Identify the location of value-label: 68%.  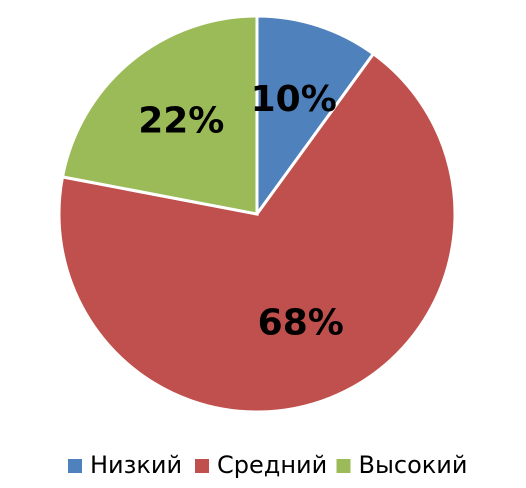
(301, 322).